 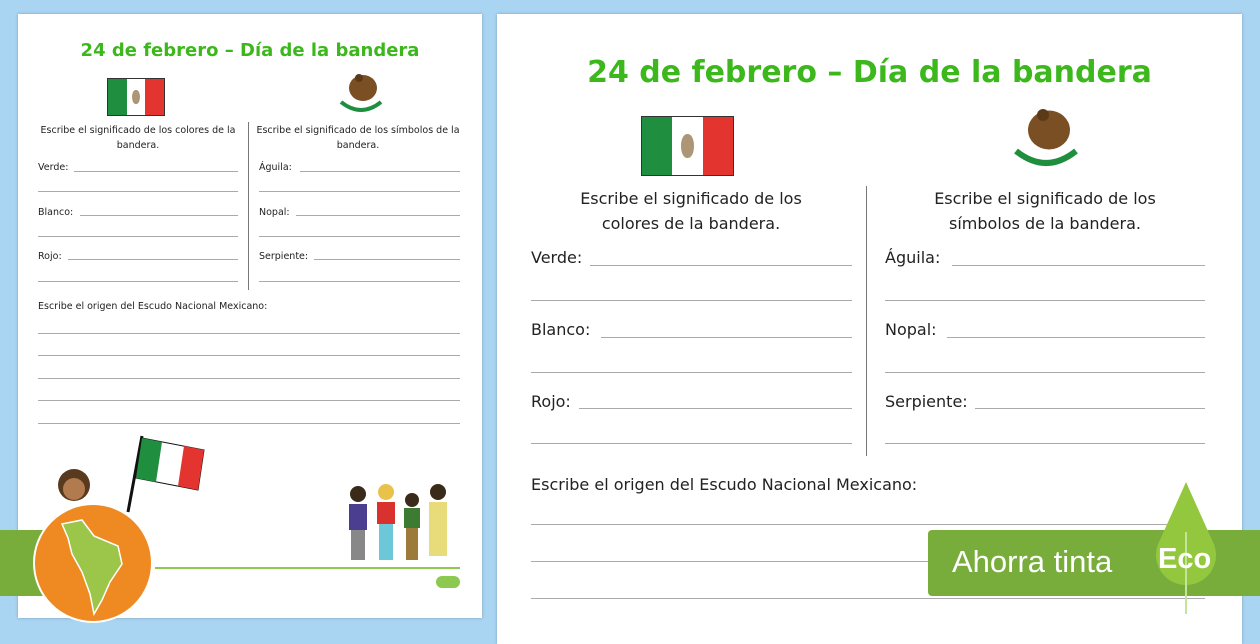 What do you see at coordinates (448, 582) in the screenshot?
I see `footer-logo` at bounding box center [448, 582].